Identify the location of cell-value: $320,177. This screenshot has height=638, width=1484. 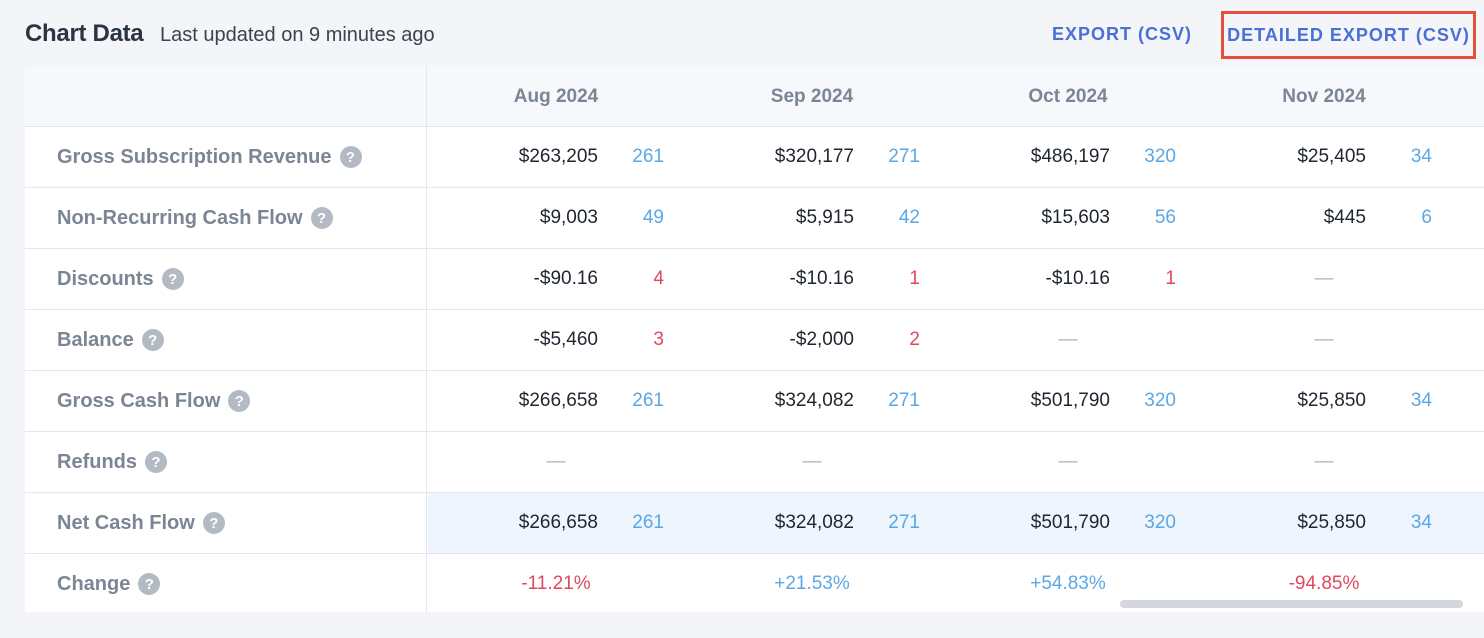
(814, 156).